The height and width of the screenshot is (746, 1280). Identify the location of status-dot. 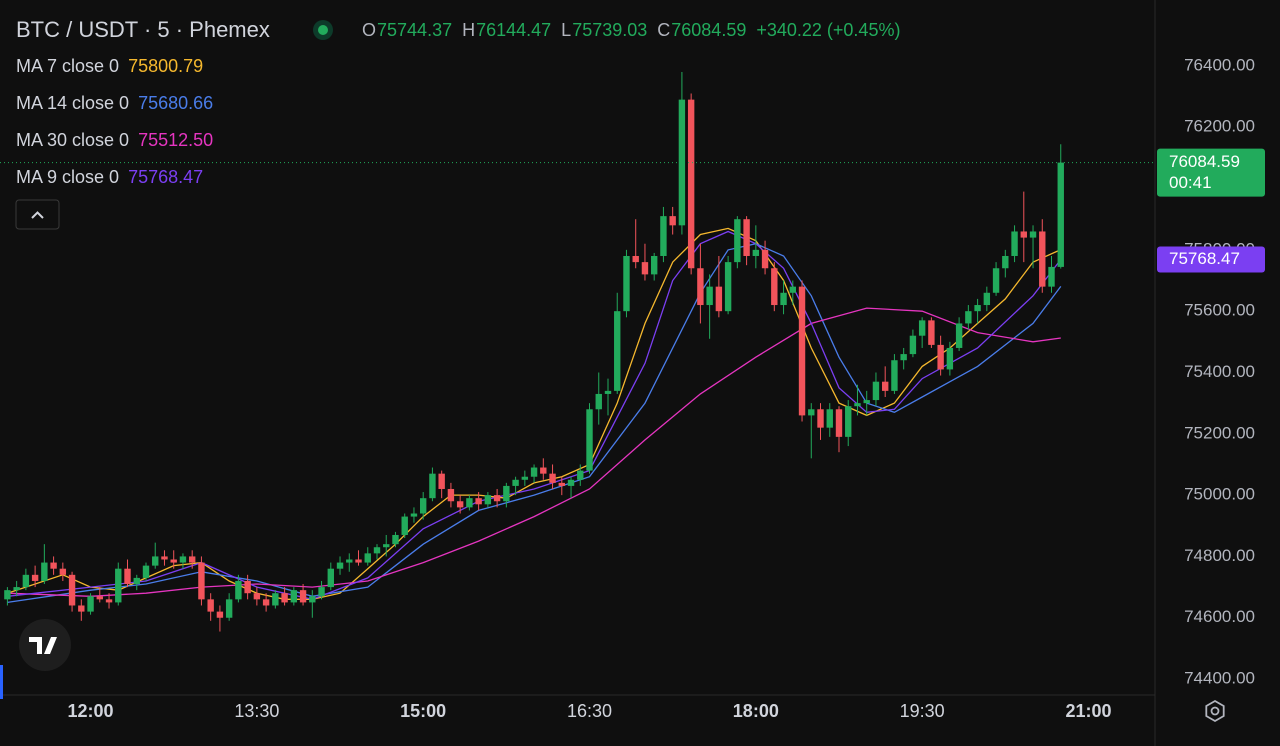
(323, 30).